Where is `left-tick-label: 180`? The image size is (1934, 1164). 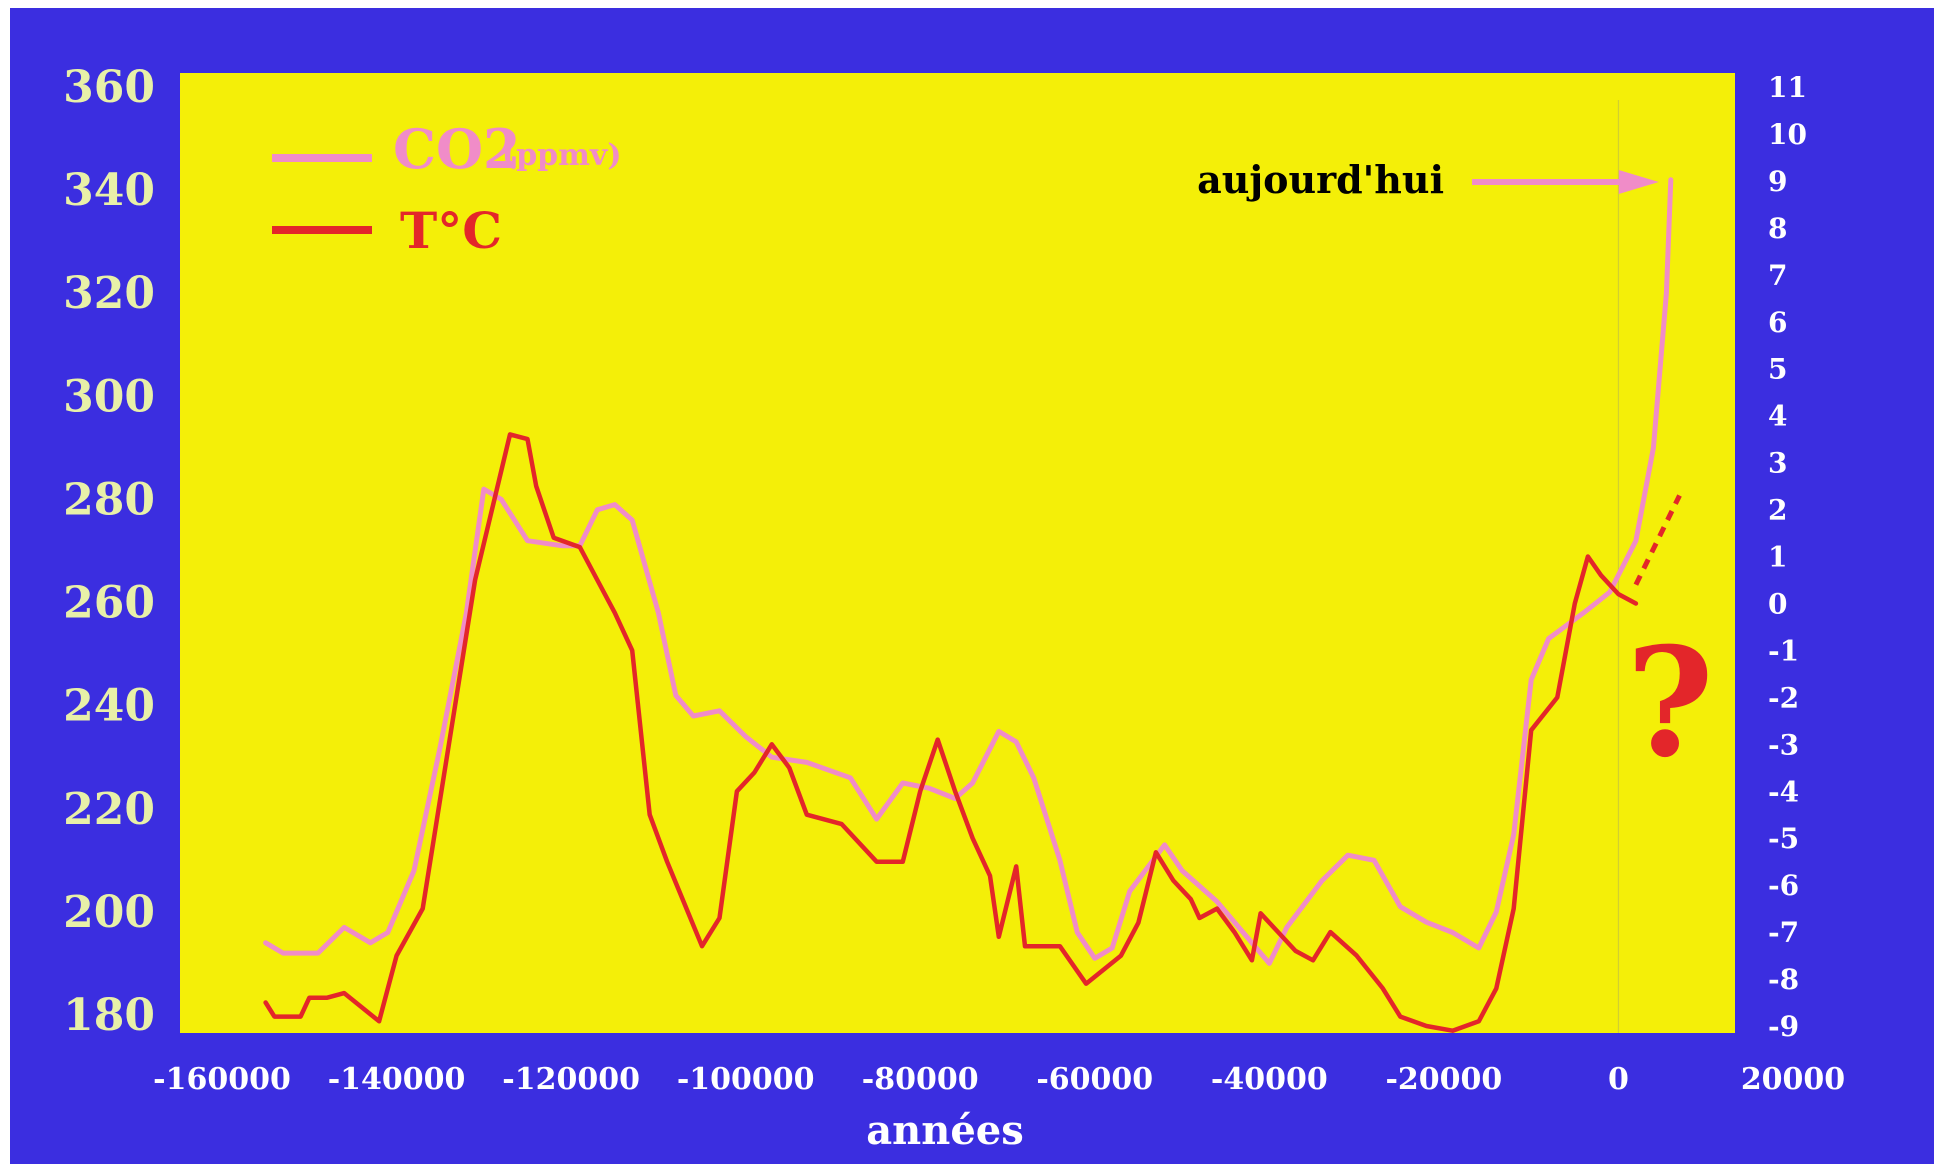
left-tick-label: 180 is located at coordinates (109, 1015).